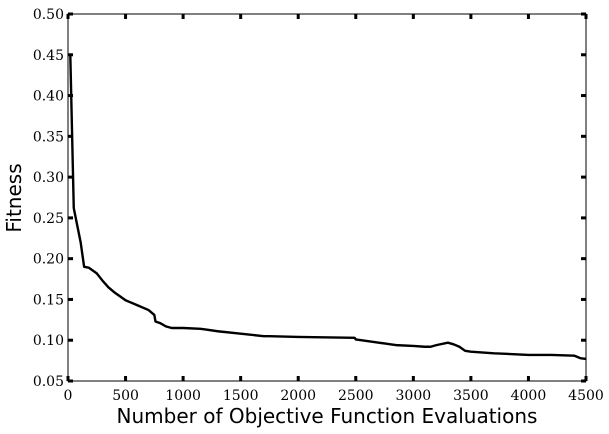  What do you see at coordinates (68, 396) in the screenshot?
I see `x-tick-label: 0` at bounding box center [68, 396].